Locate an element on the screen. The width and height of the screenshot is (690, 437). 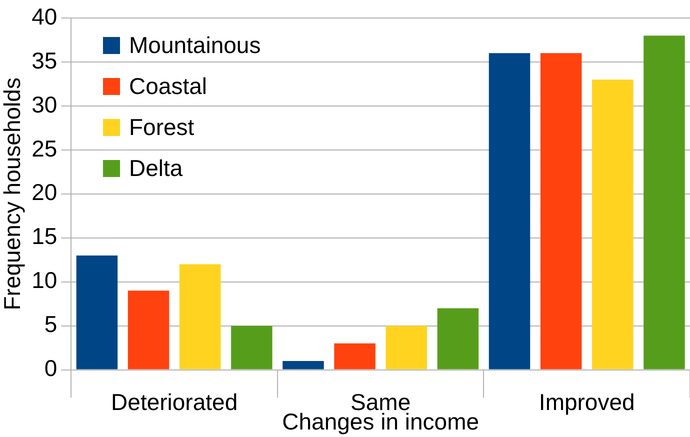
y-tick-label: 40 is located at coordinates (45, 16).